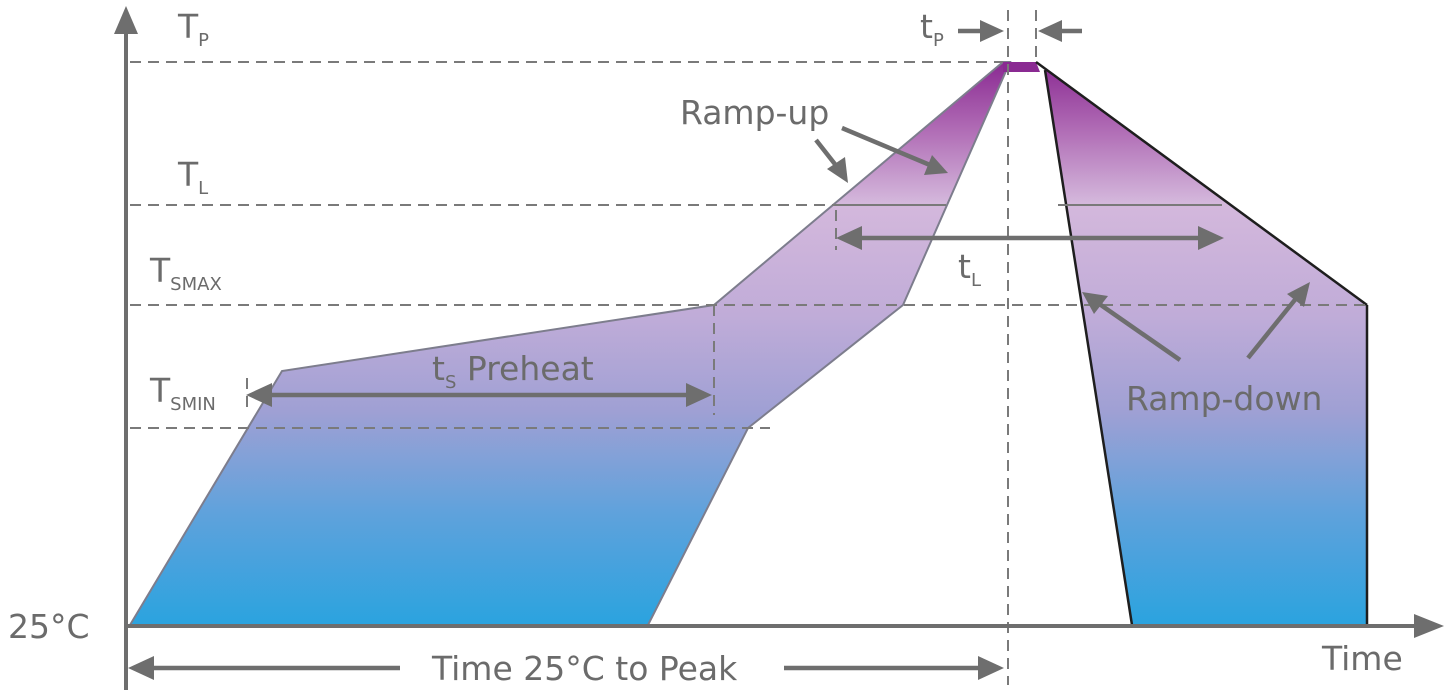 The image size is (1450, 692). What do you see at coordinates (126, 20) in the screenshot?
I see `y-axis-arrowhead` at bounding box center [126, 20].